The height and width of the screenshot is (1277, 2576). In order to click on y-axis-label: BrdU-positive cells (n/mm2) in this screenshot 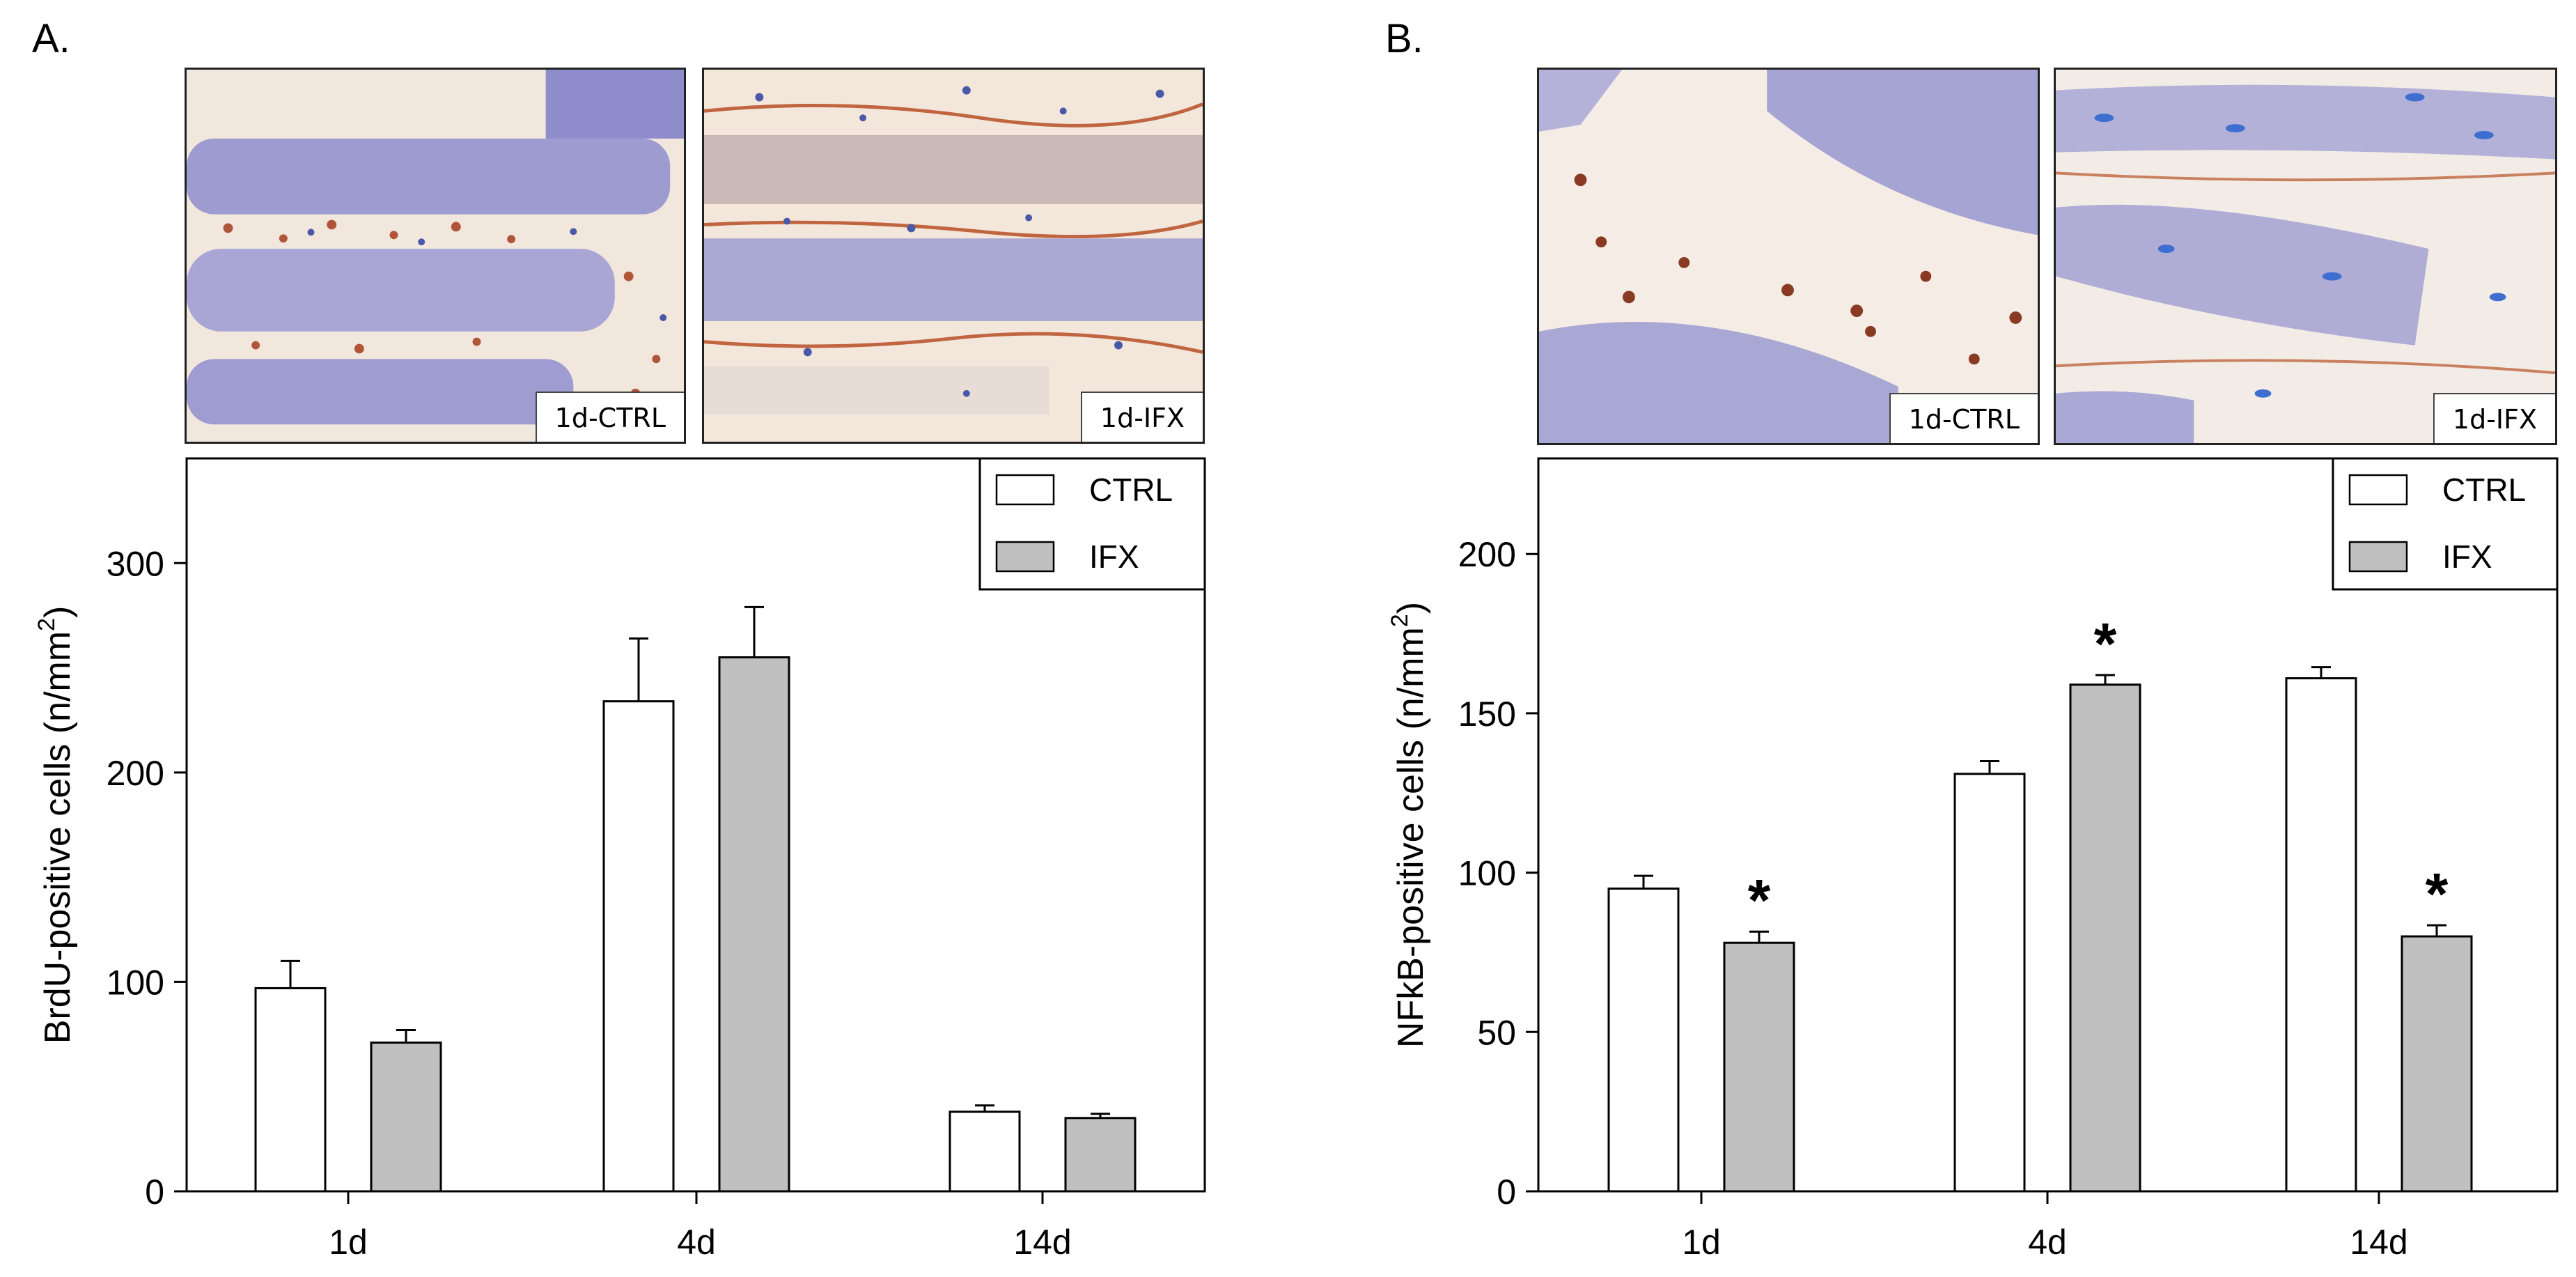, I will do `click(55, 825)`.